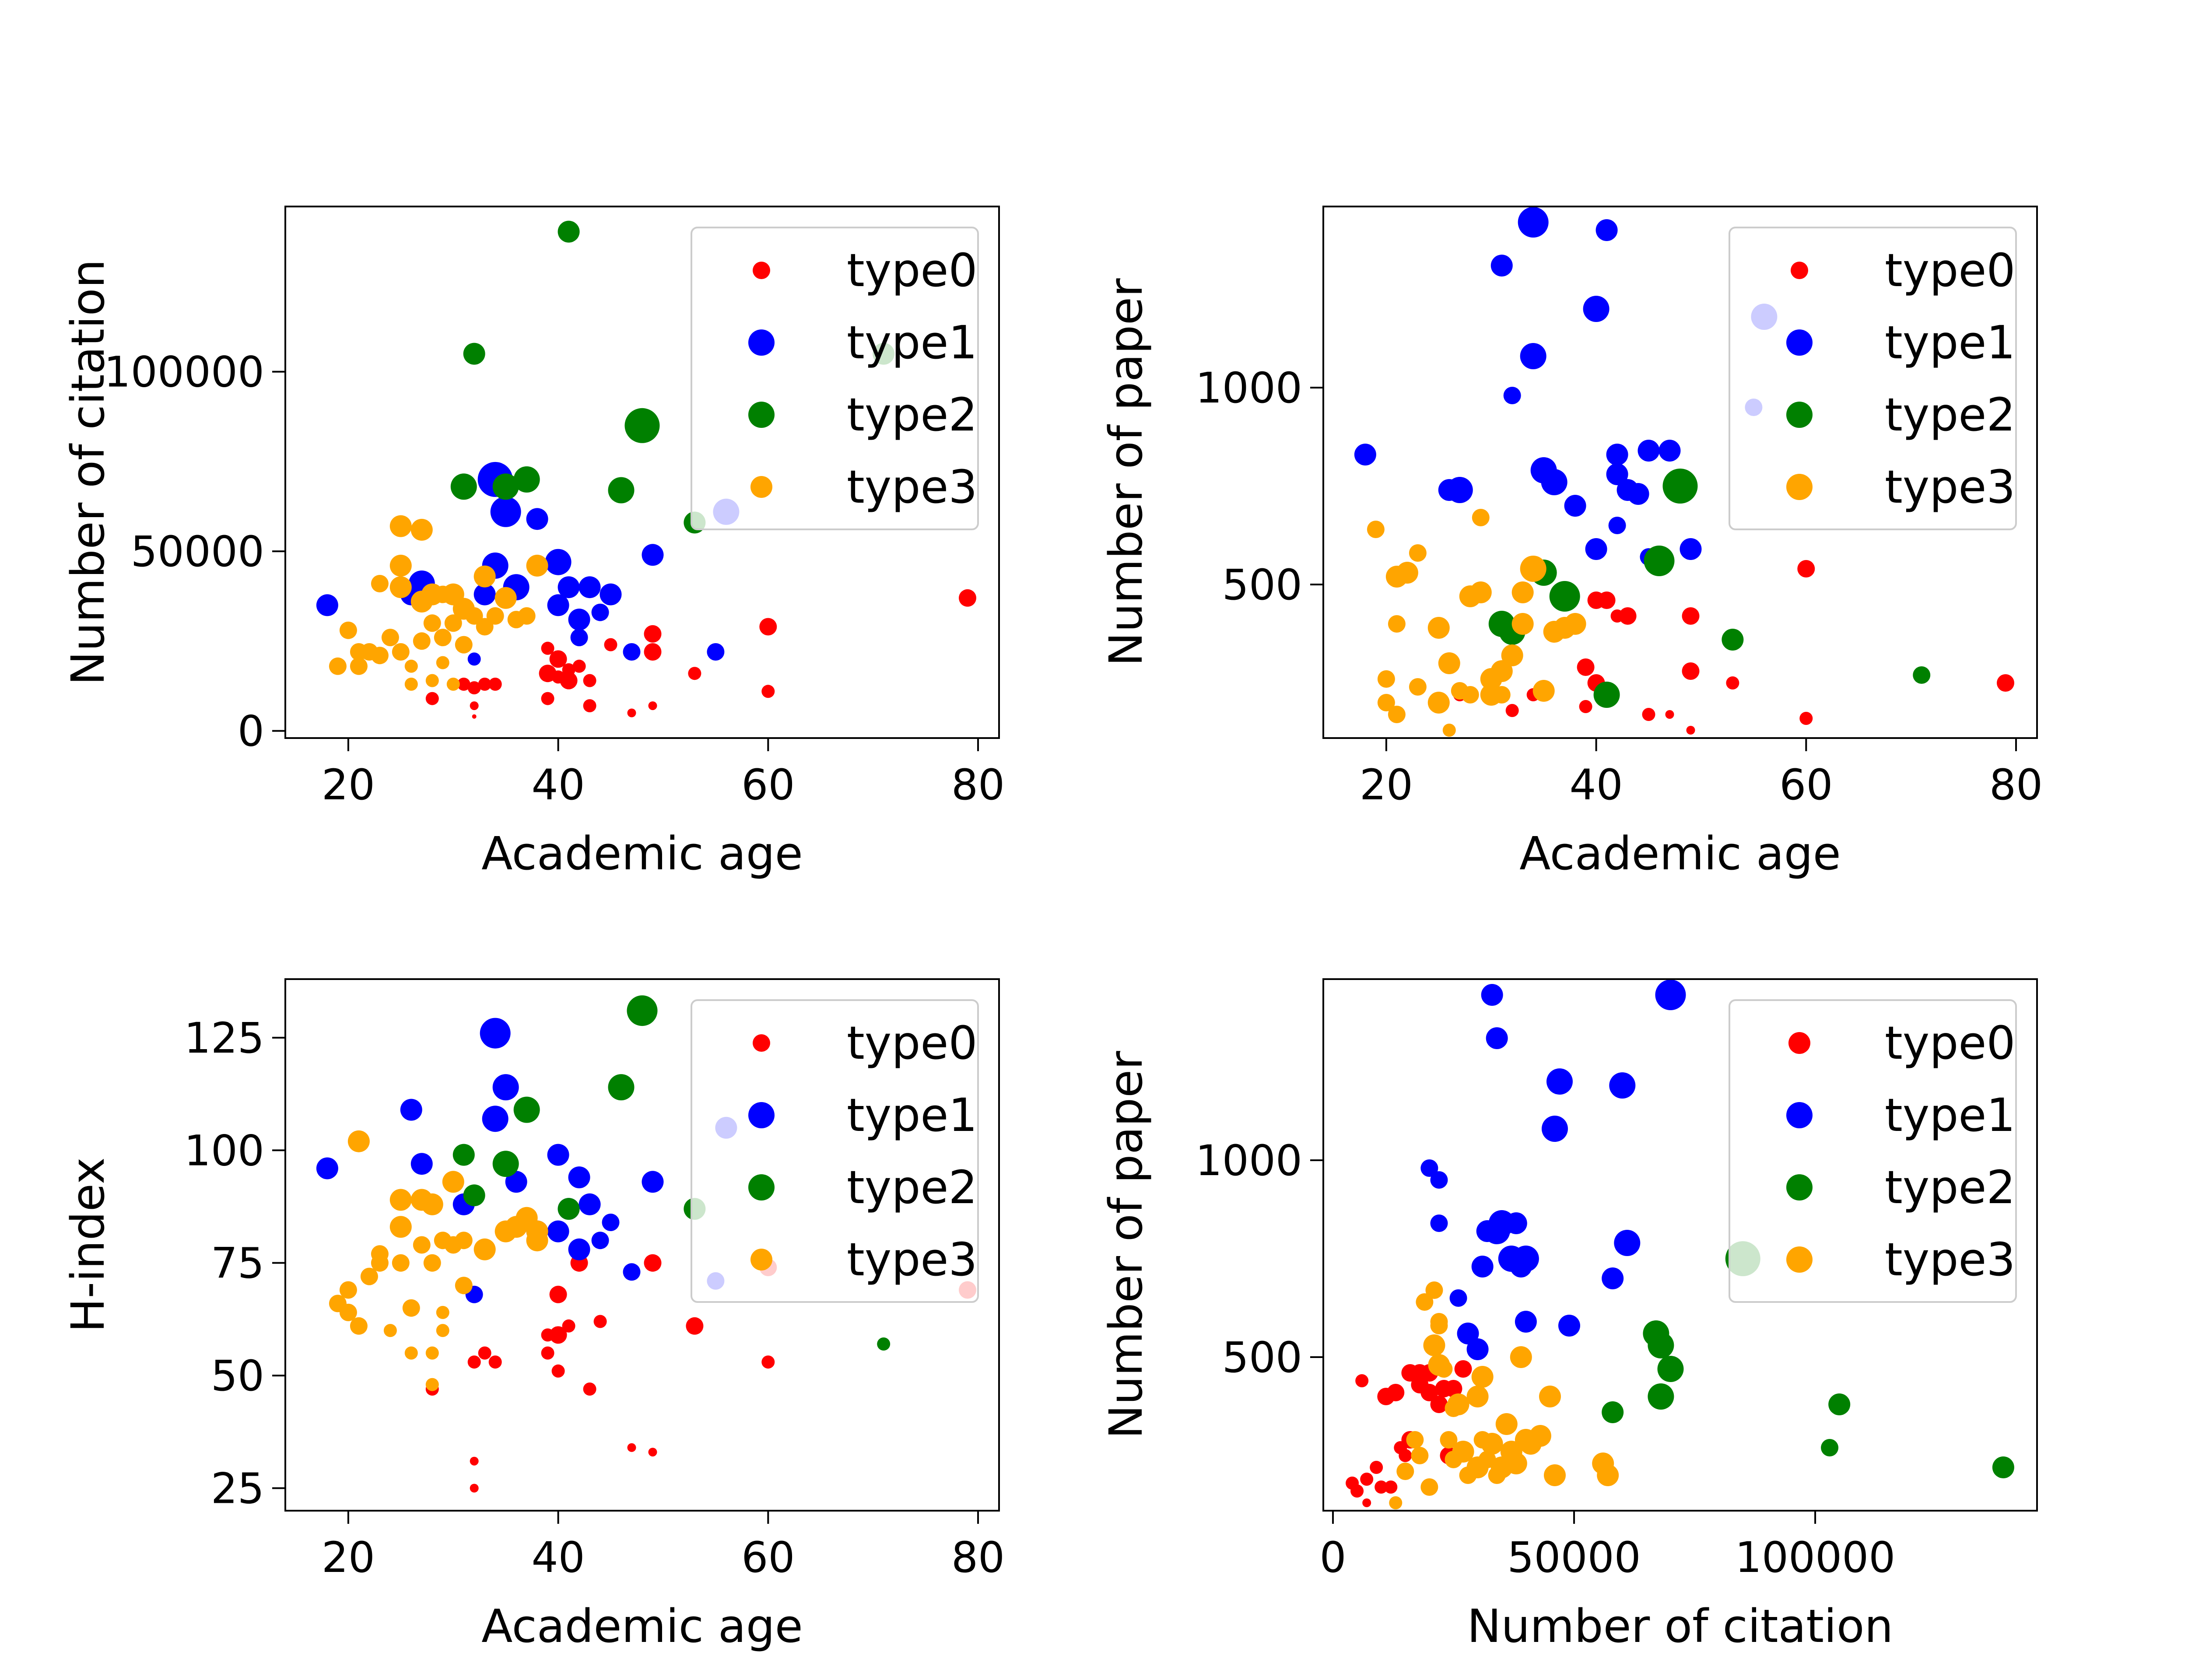 This screenshot has width=2188, height=1680. What do you see at coordinates (761, 1259) in the screenshot?
I see `legend-marker-type3` at bounding box center [761, 1259].